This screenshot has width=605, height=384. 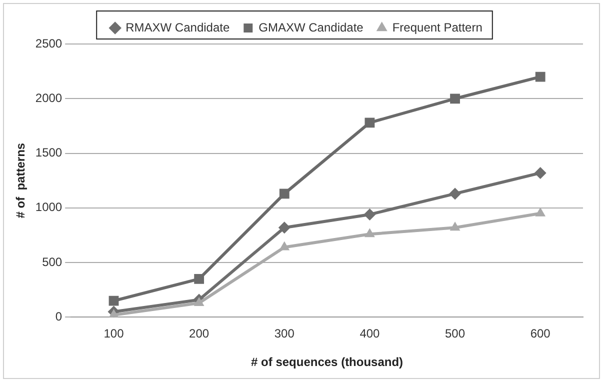 What do you see at coordinates (58, 317) in the screenshot?
I see `y-tick-label: 0` at bounding box center [58, 317].